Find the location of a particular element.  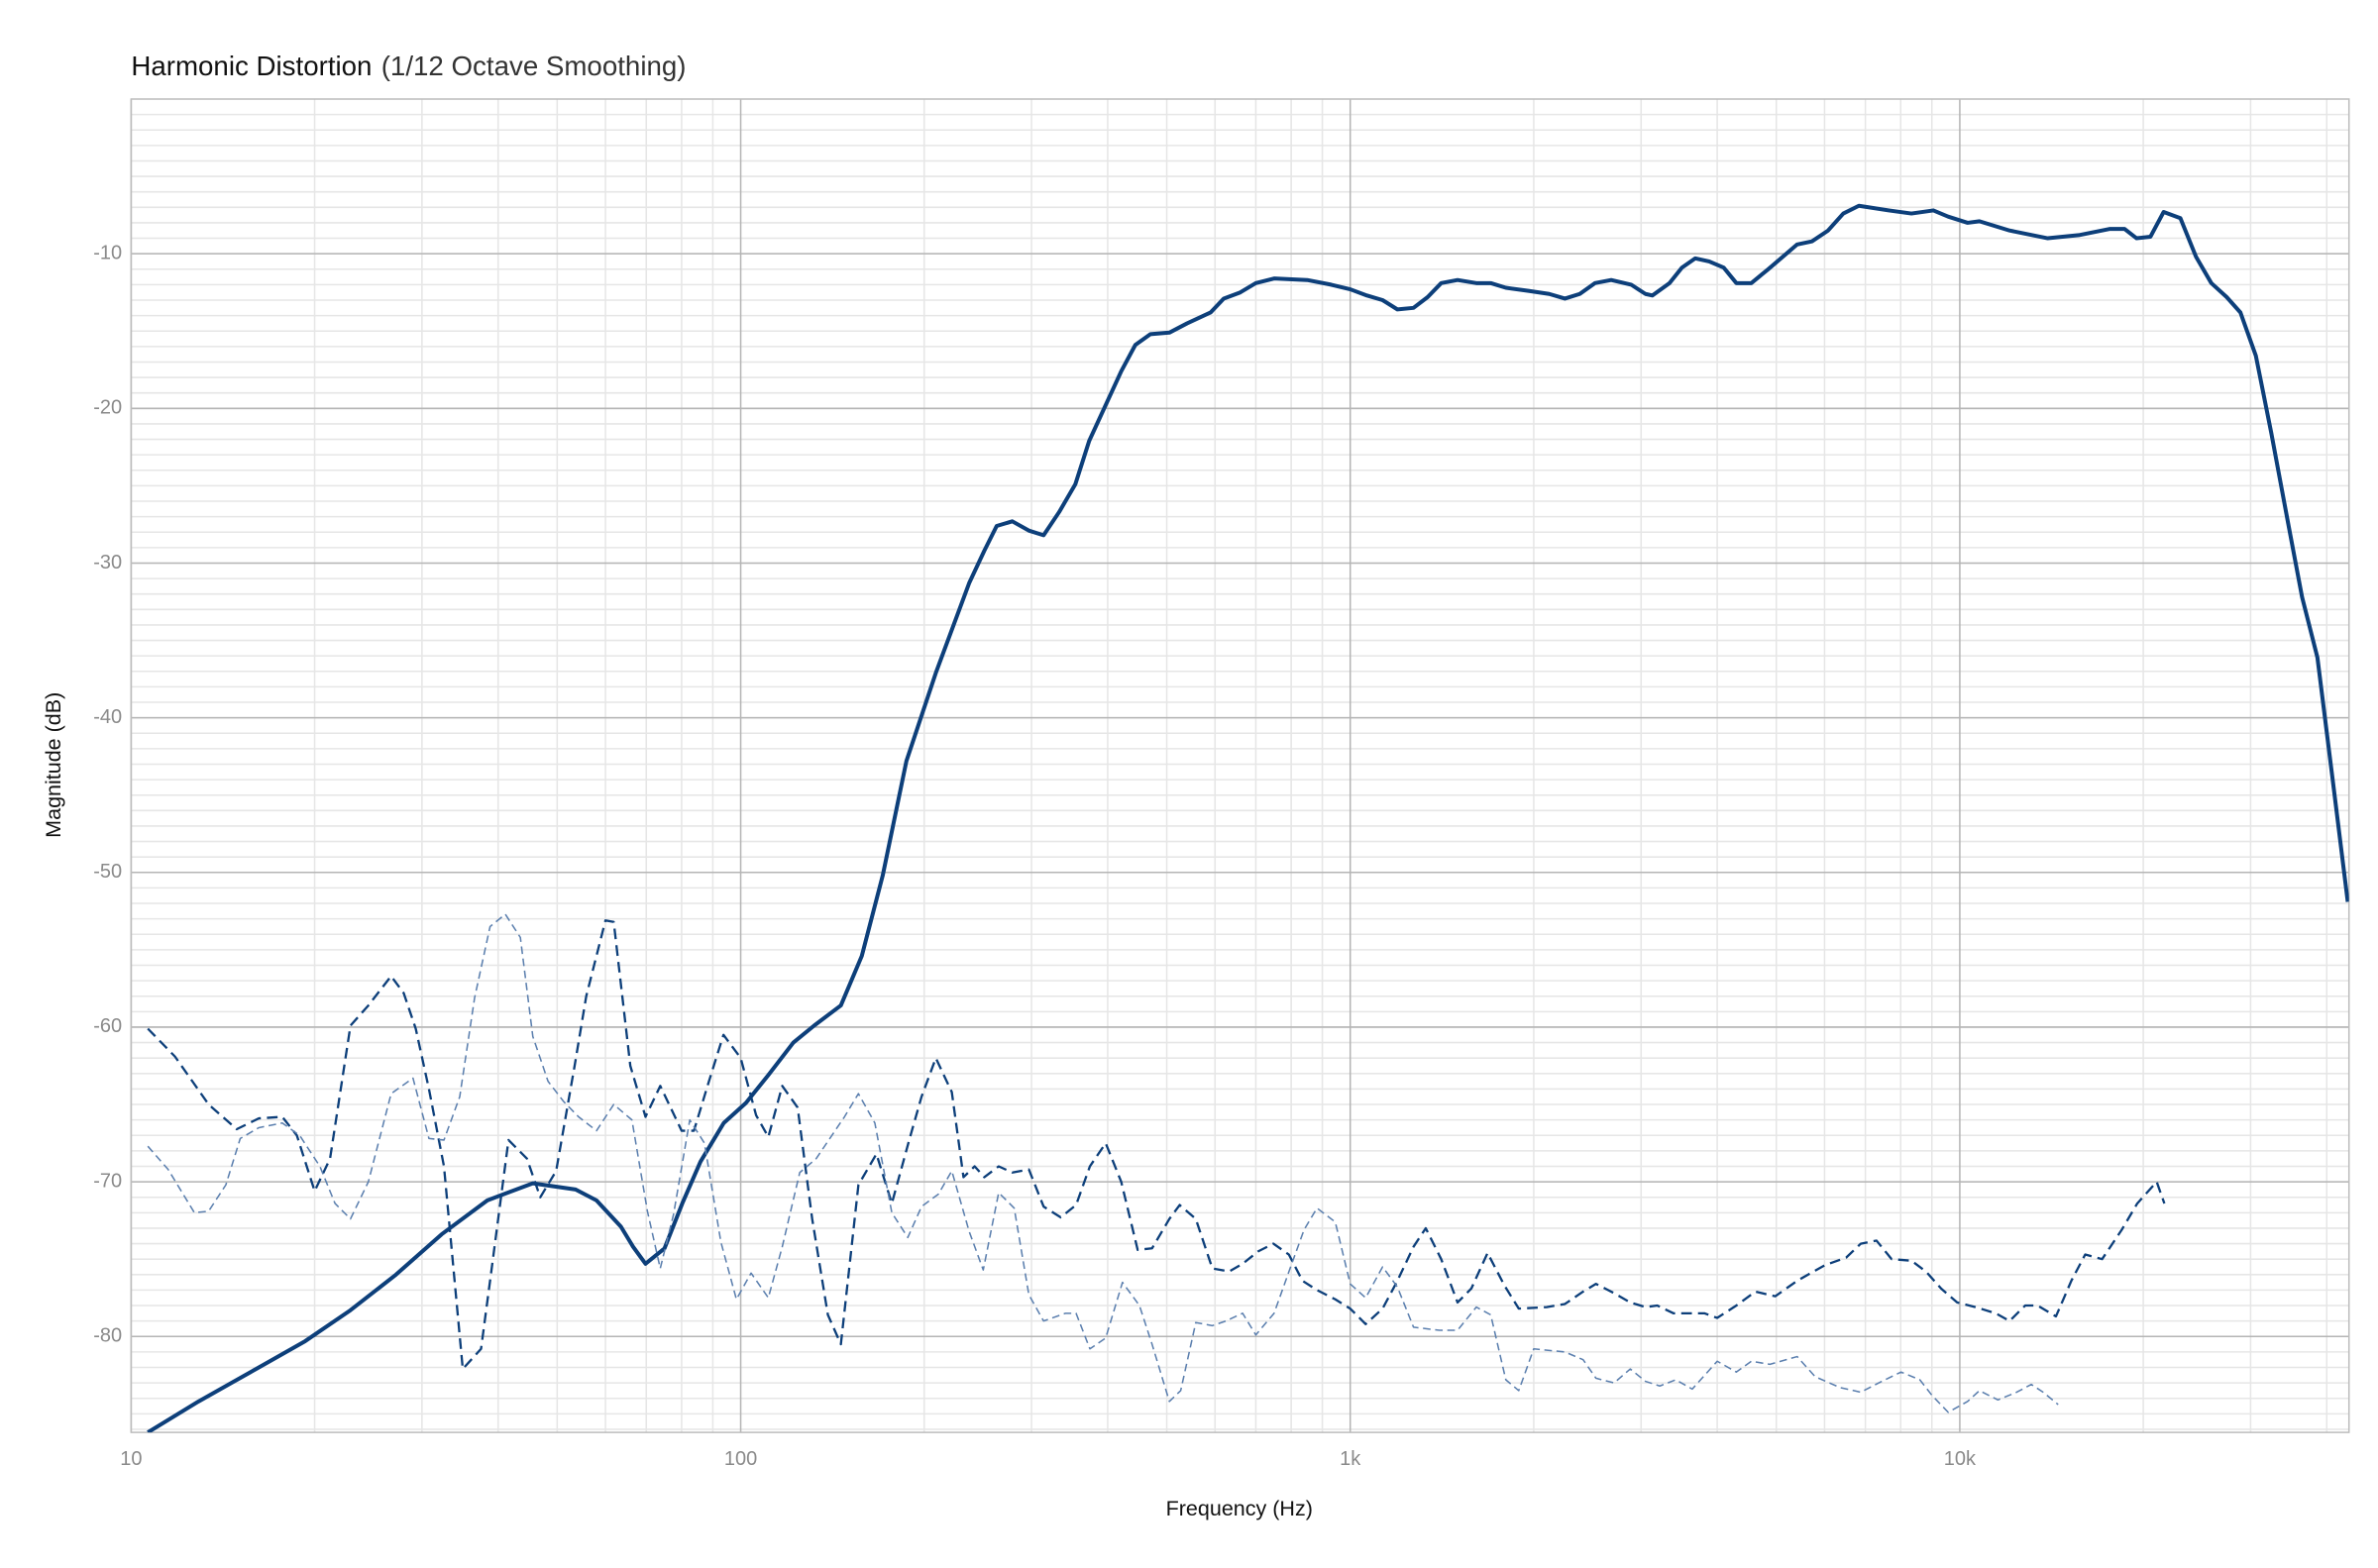

y-tick-label: -30 is located at coordinates (108, 563).